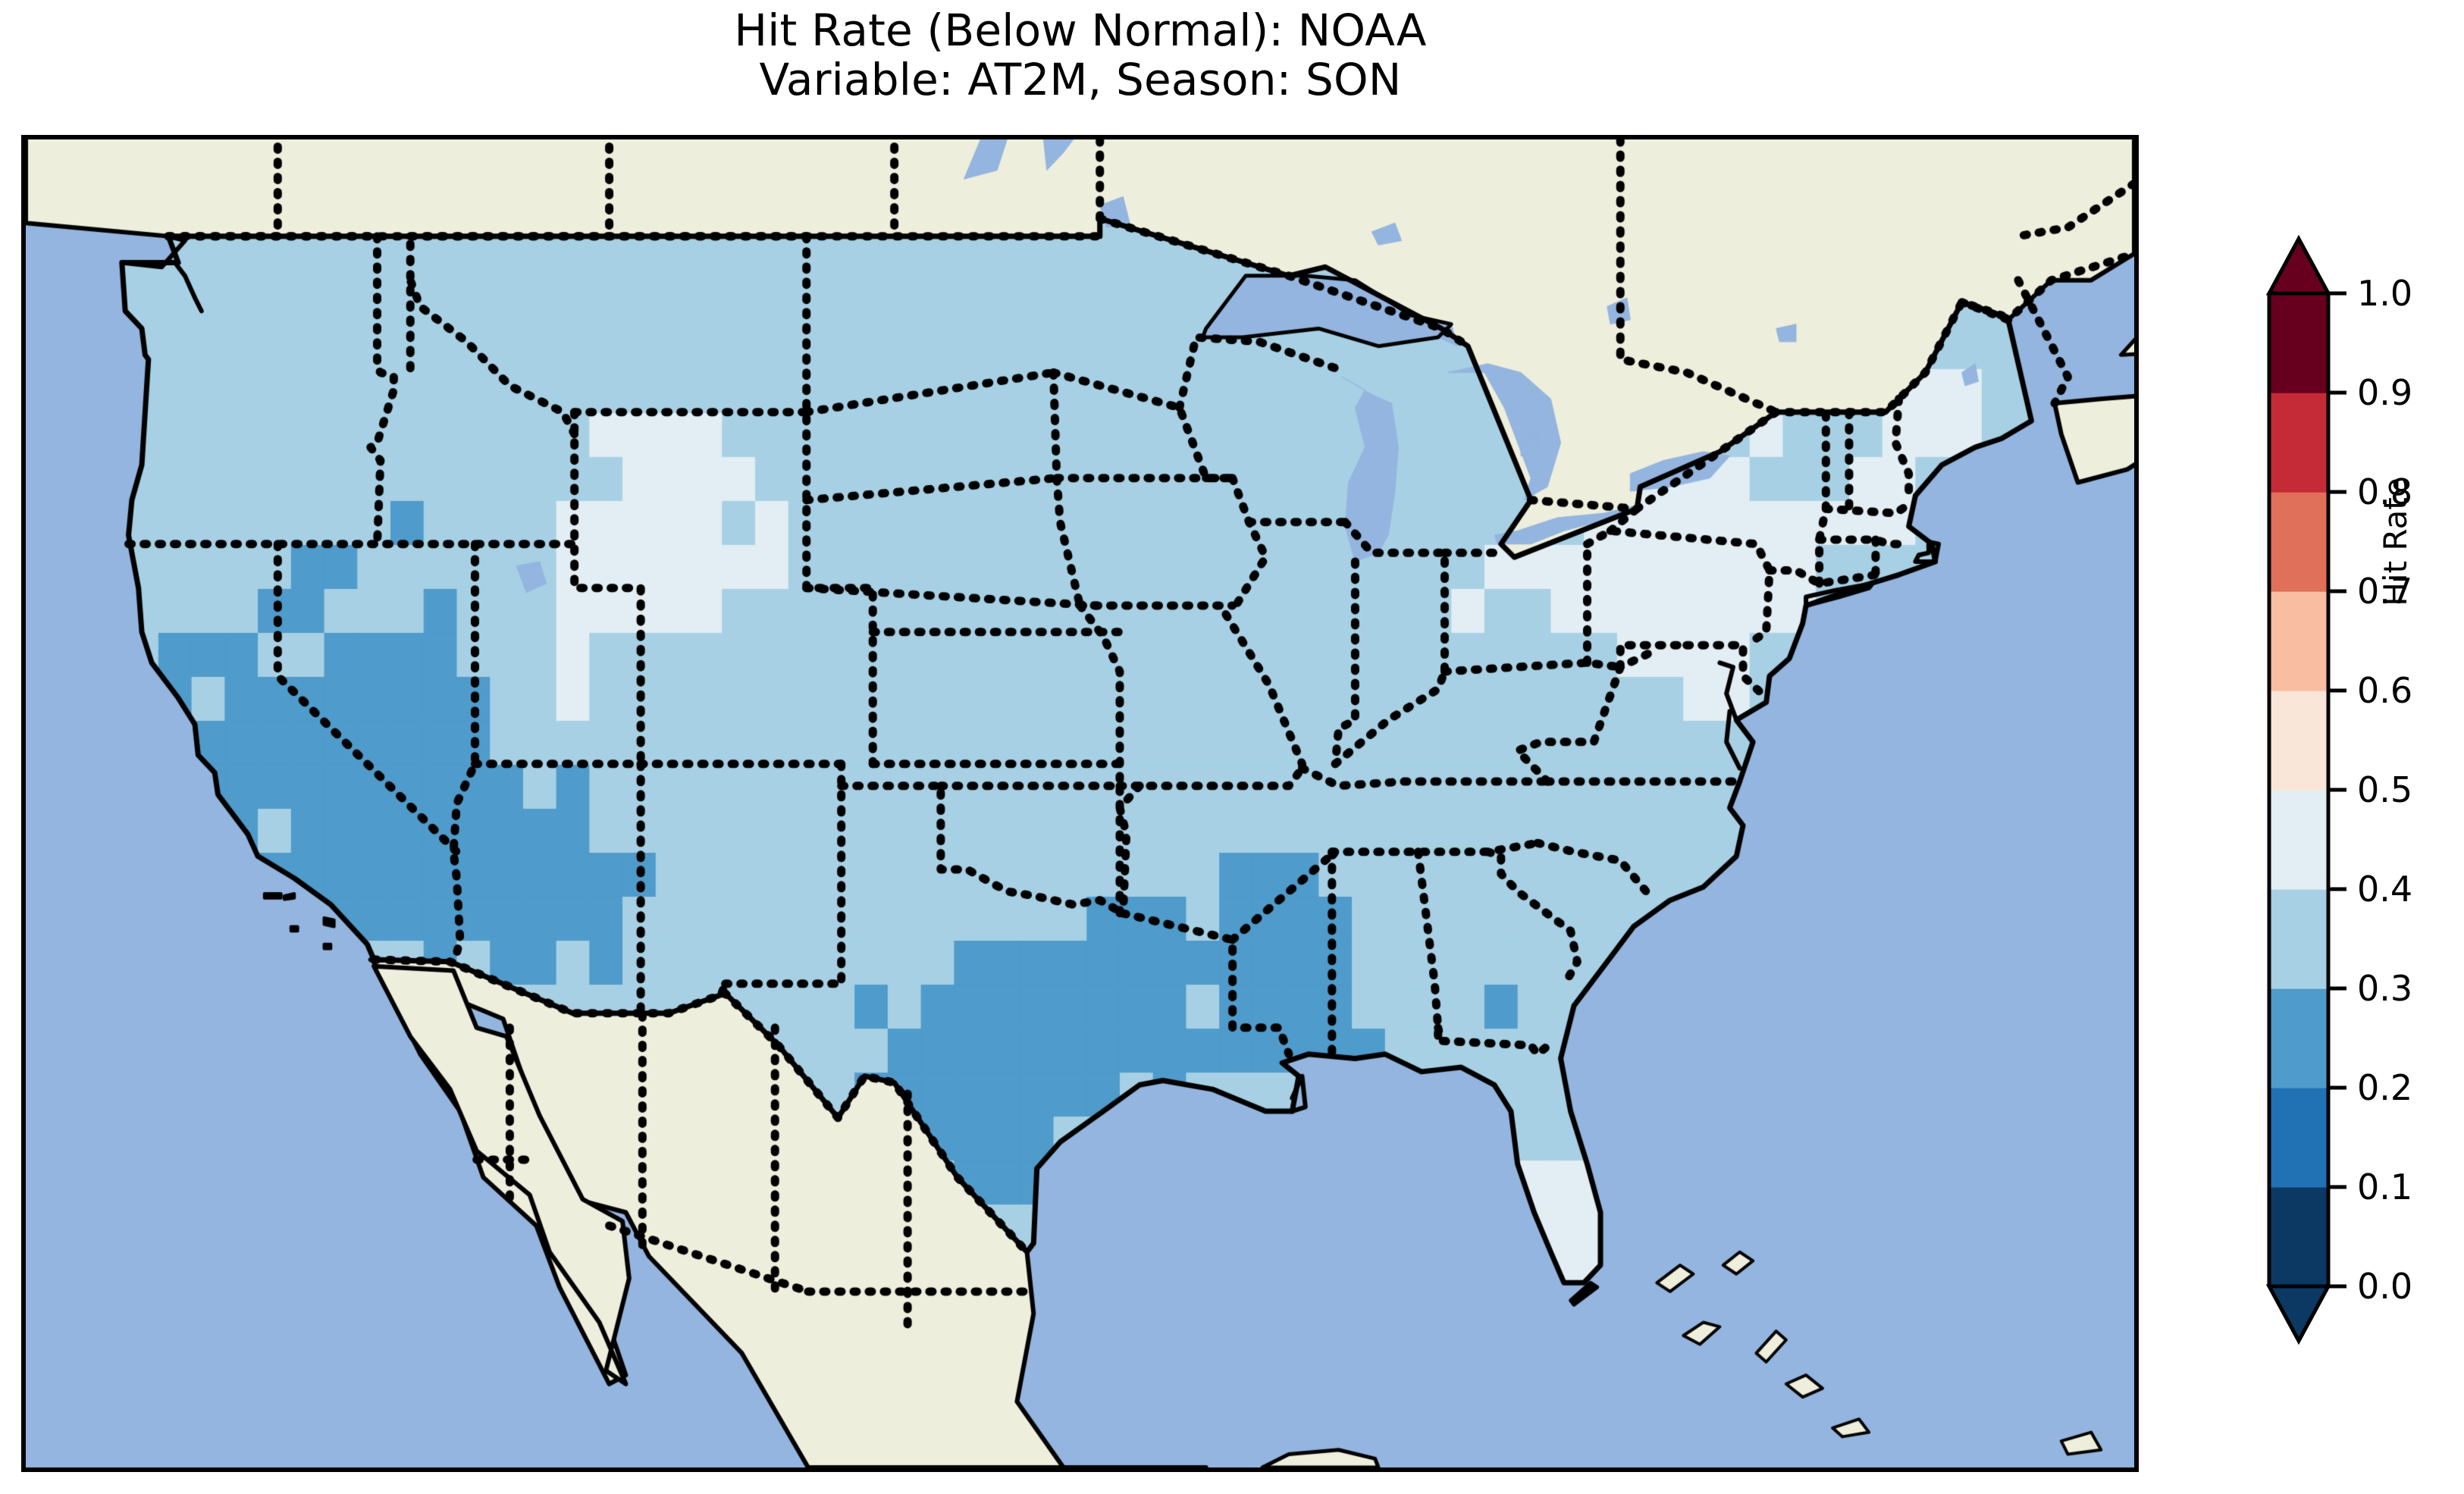  Describe the element at coordinates (2385, 491) in the screenshot. I see `colorbar-tick-label: 0.8` at that location.